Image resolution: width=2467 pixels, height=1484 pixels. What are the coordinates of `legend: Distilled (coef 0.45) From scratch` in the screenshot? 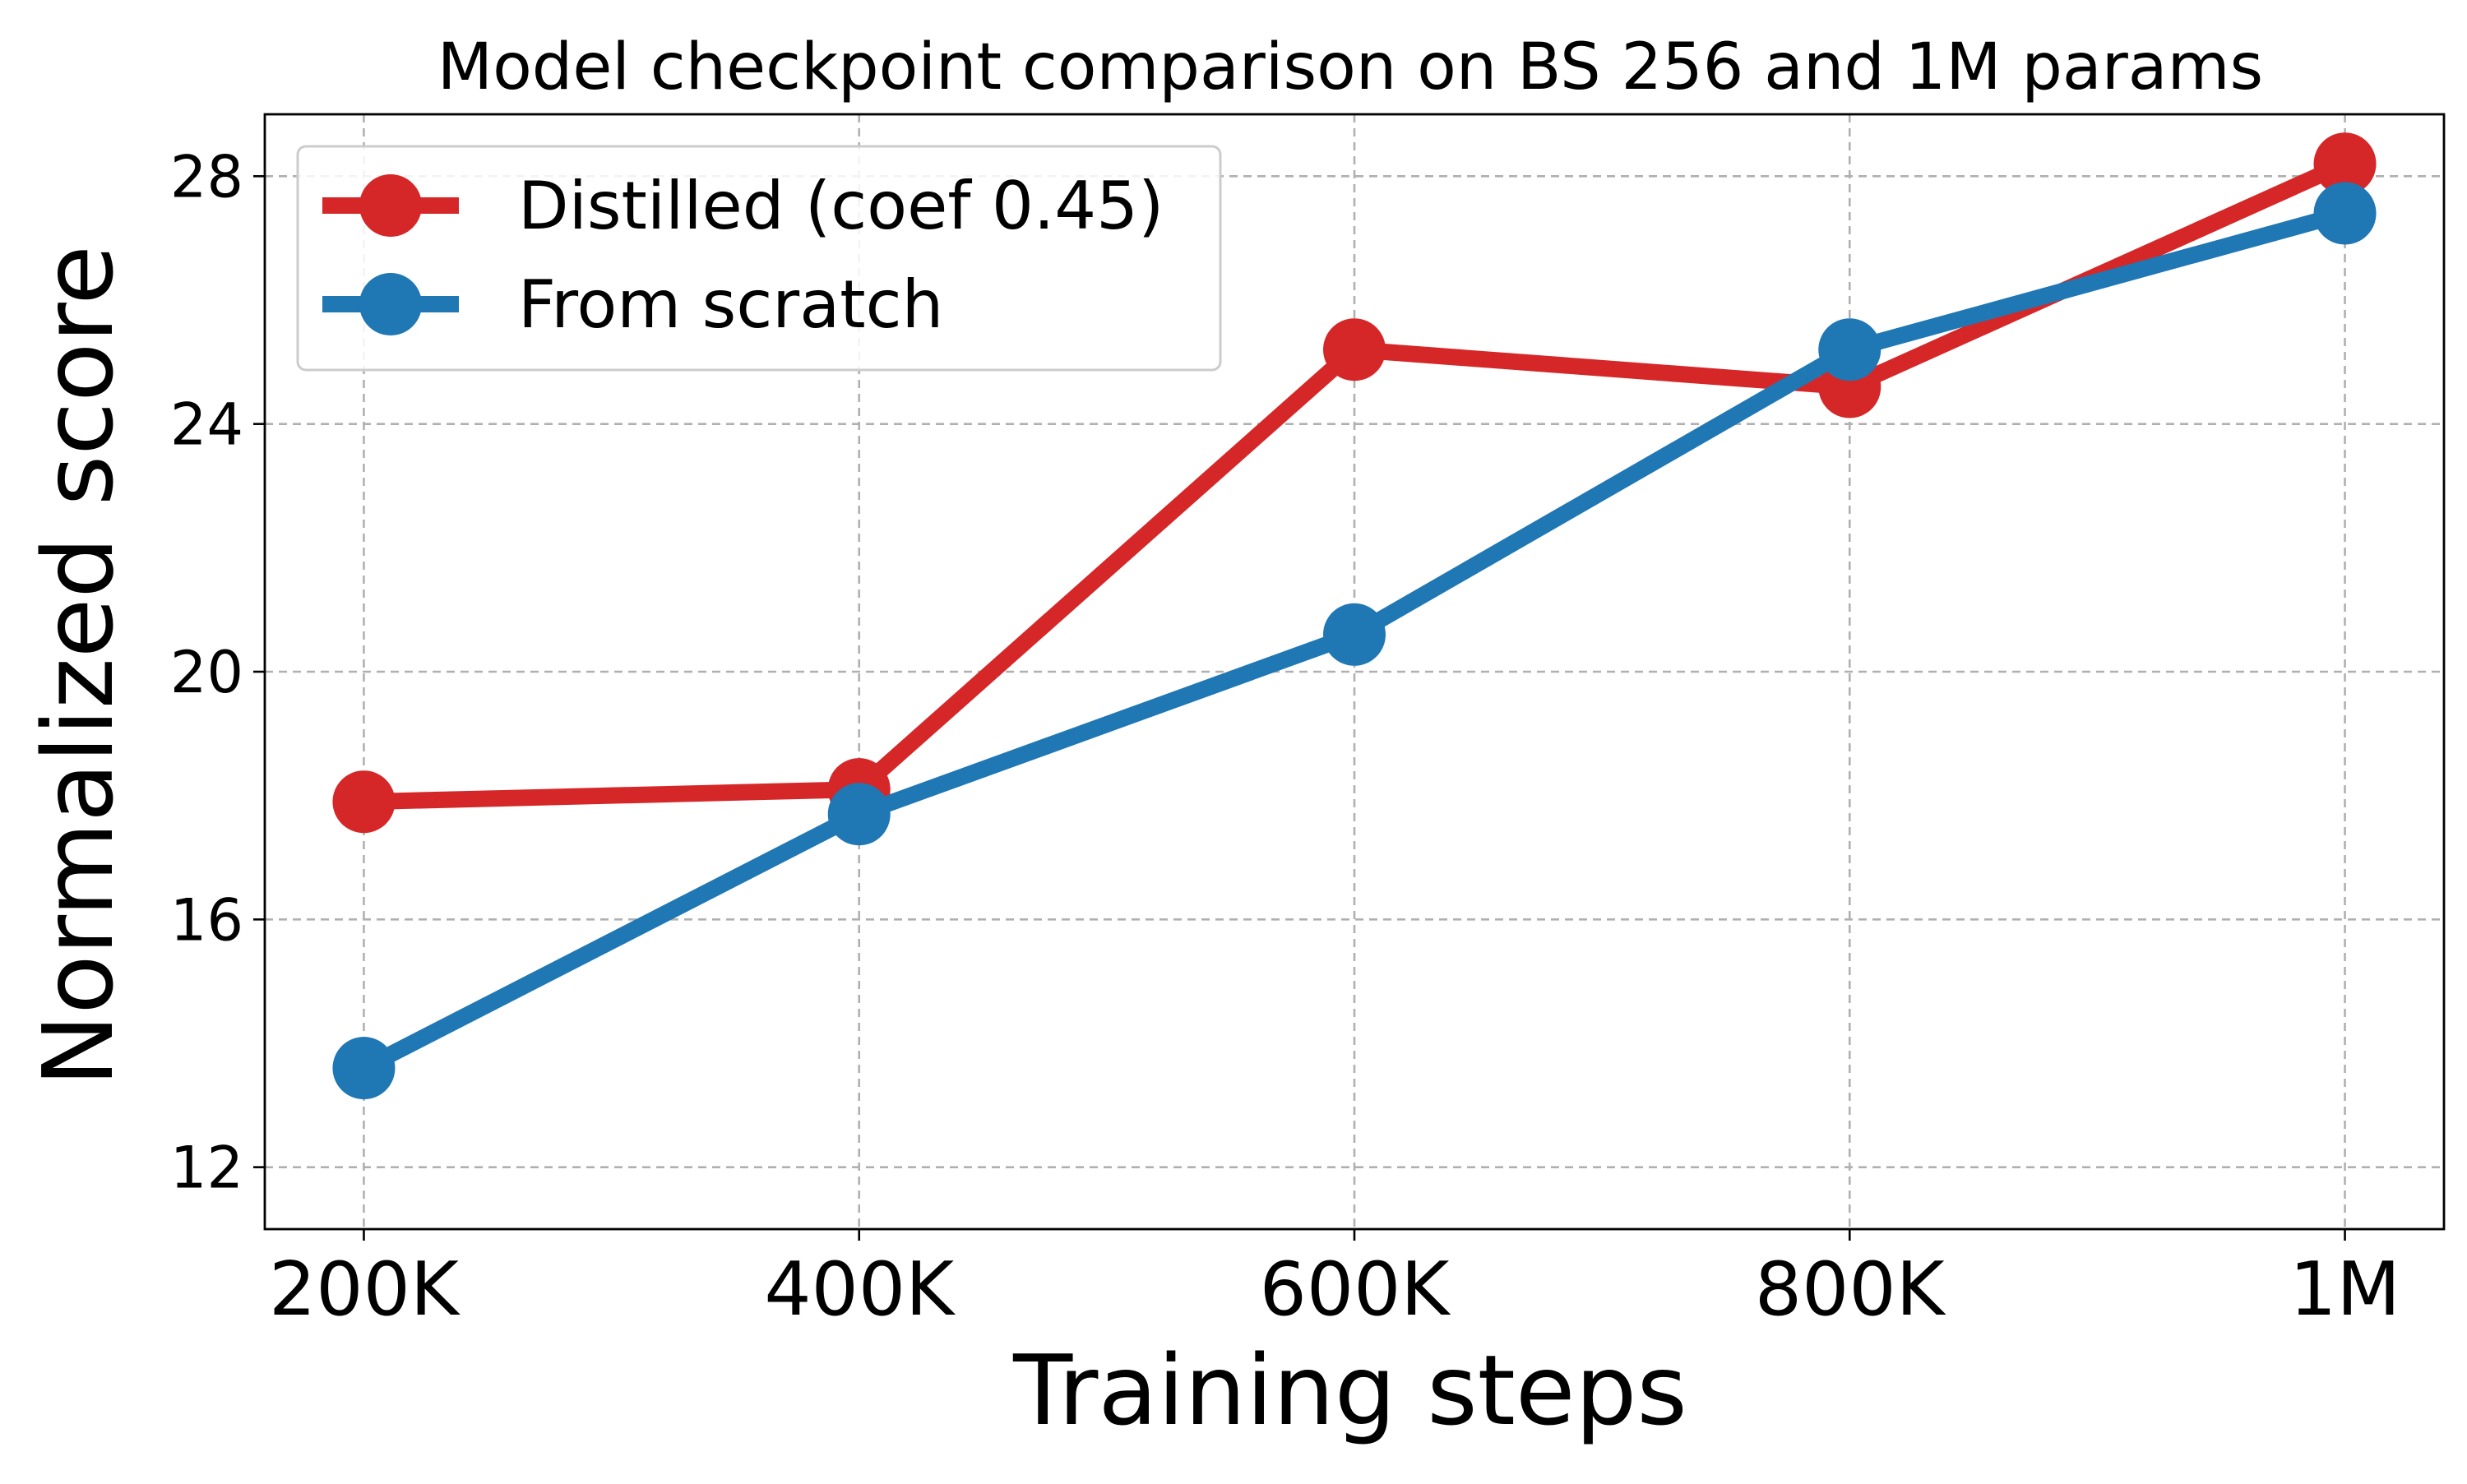 It's located at (759, 259).